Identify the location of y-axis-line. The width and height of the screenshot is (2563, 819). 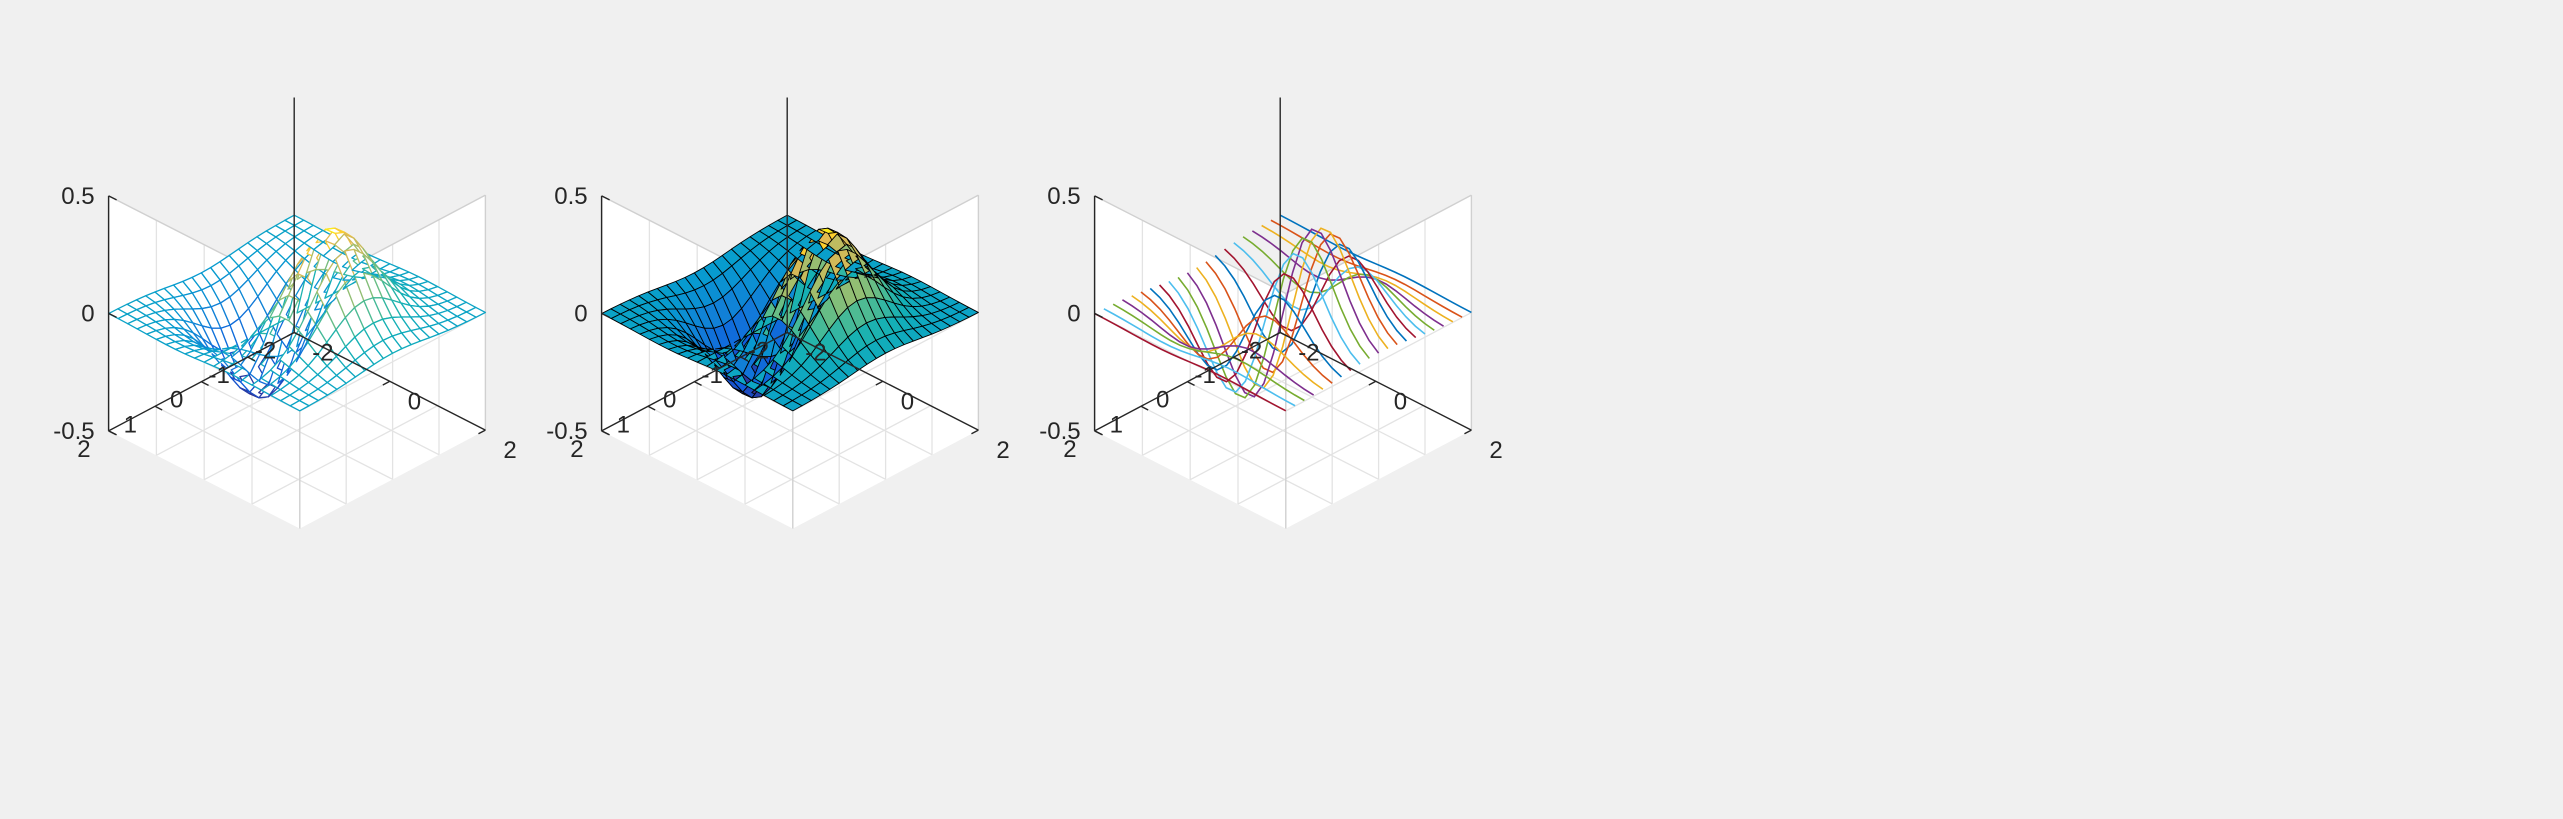
(1187, 381).